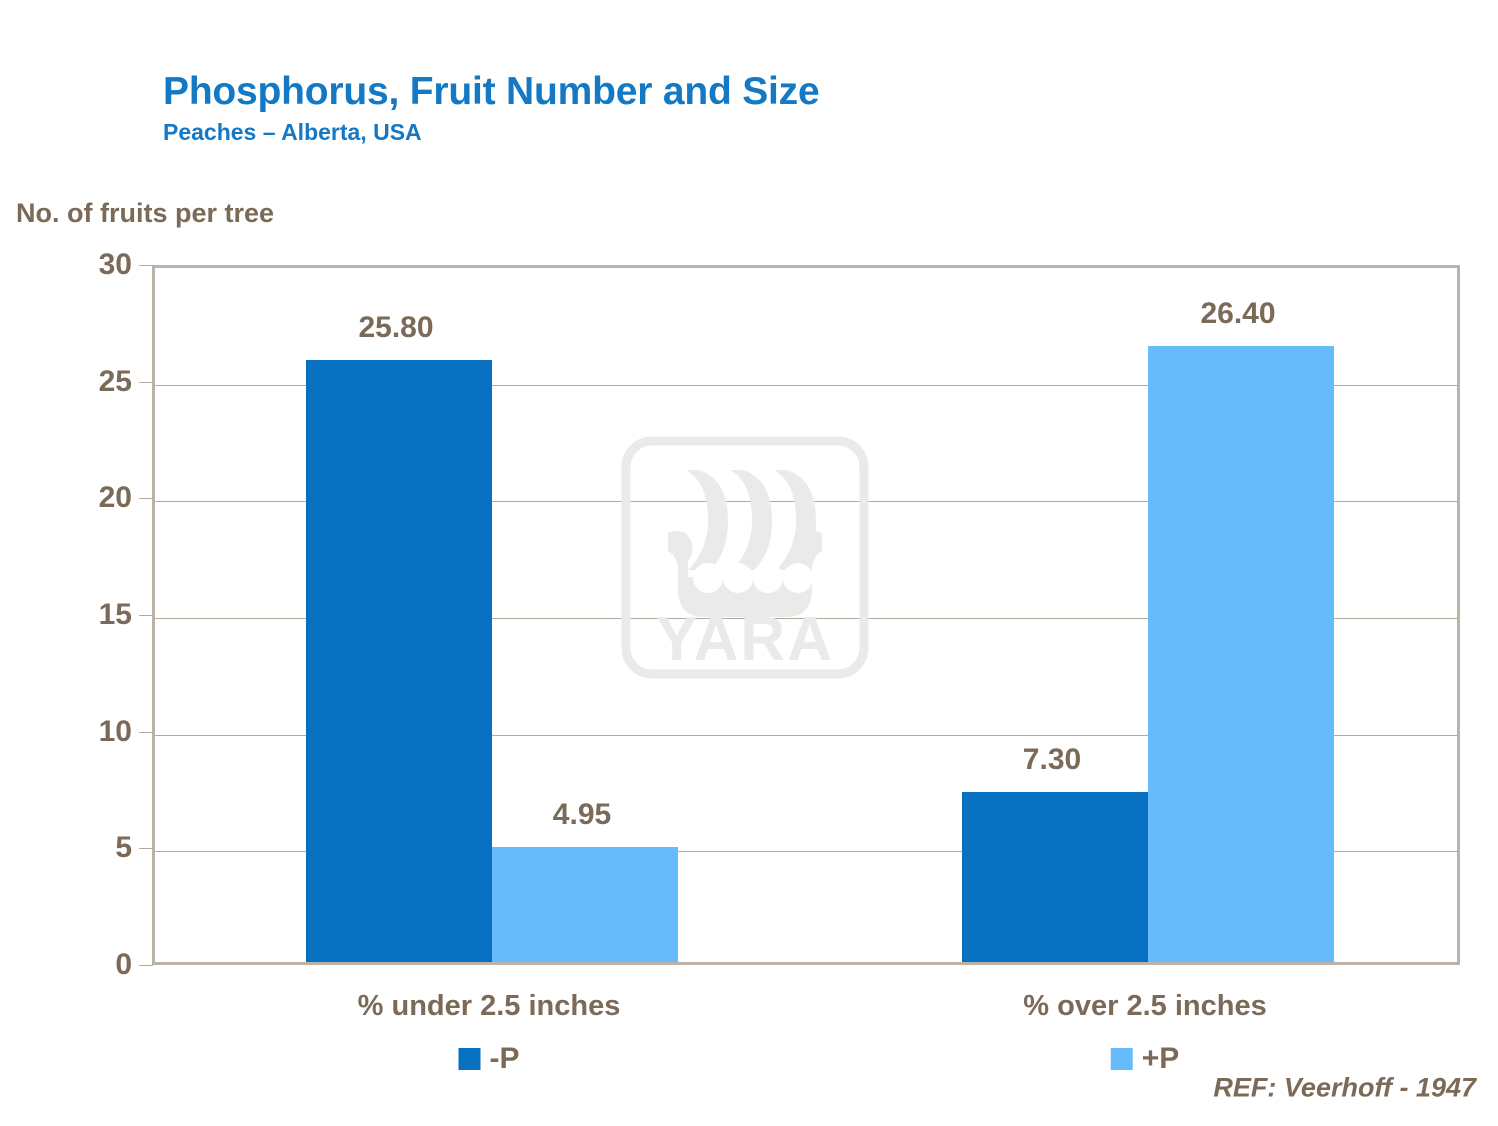 The width and height of the screenshot is (1498, 1126). I want to click on y-axis-tick-label: 25, so click(115, 381).